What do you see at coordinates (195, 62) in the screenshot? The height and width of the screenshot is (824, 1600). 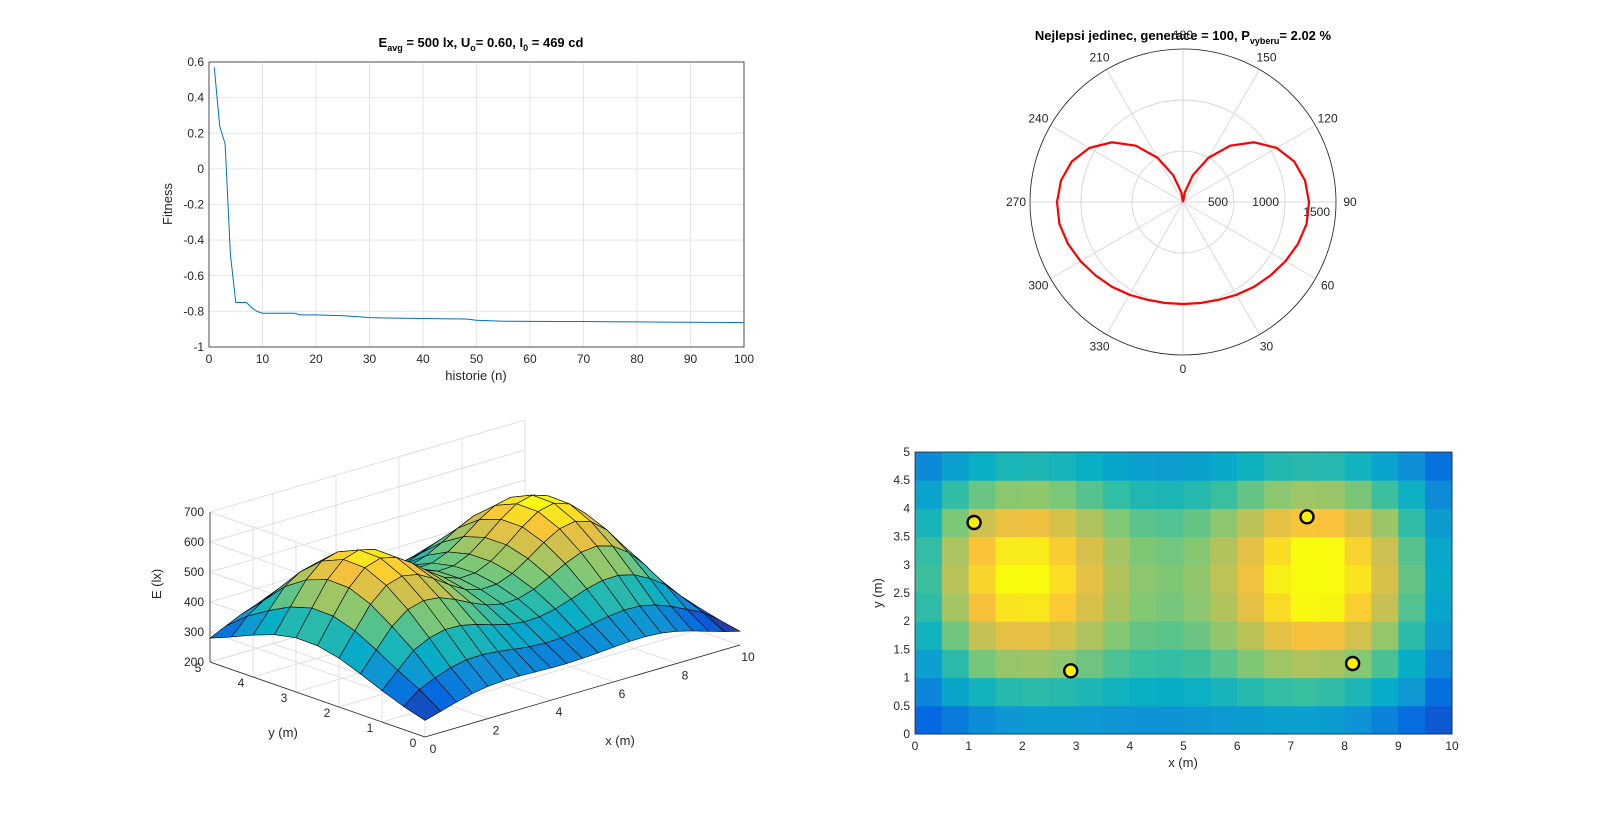 I see `fitness-y-tick-label: 0.6` at bounding box center [195, 62].